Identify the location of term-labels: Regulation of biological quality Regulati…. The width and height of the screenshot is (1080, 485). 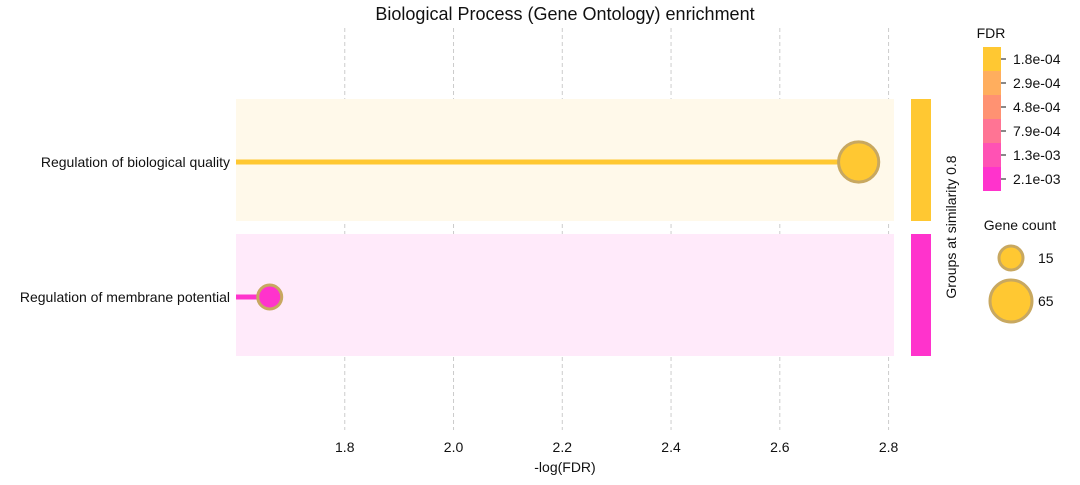
(125, 229).